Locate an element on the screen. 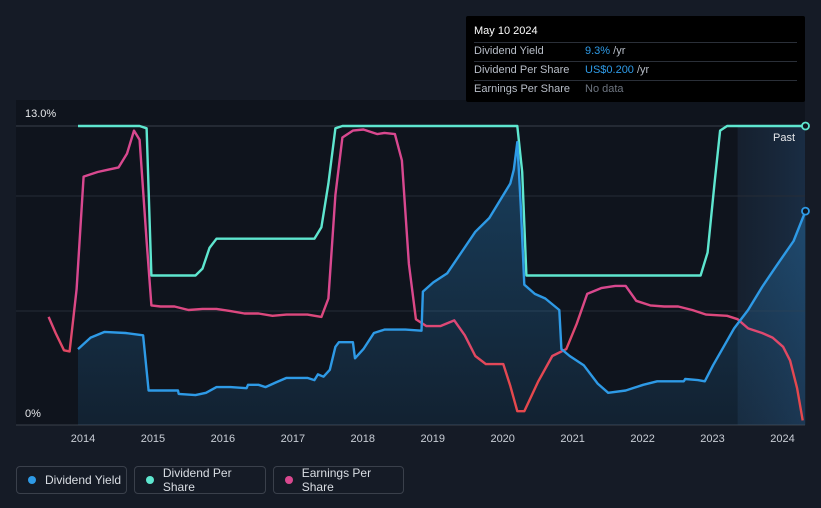  legend-earnings-per-share: Earnings Per Share is located at coordinates (338, 480).